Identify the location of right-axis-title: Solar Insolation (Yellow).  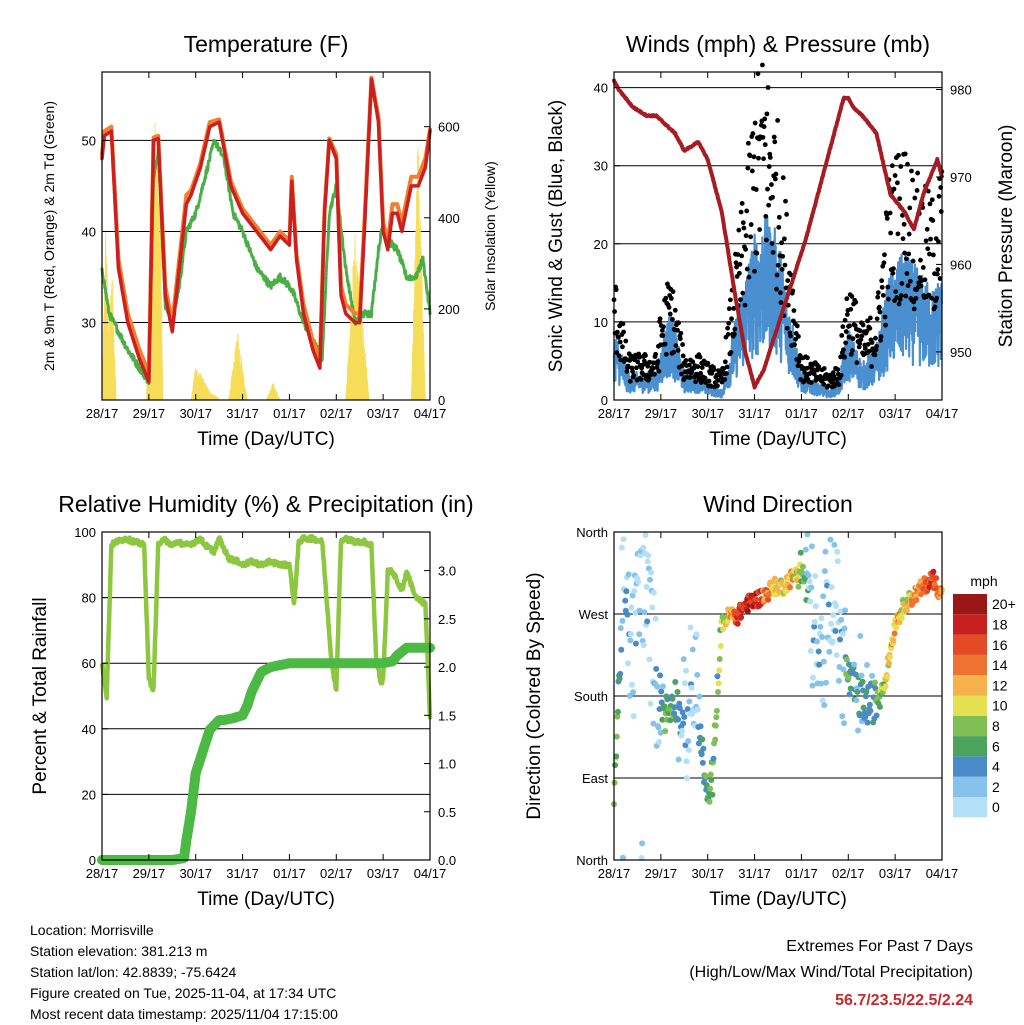
(490, 236).